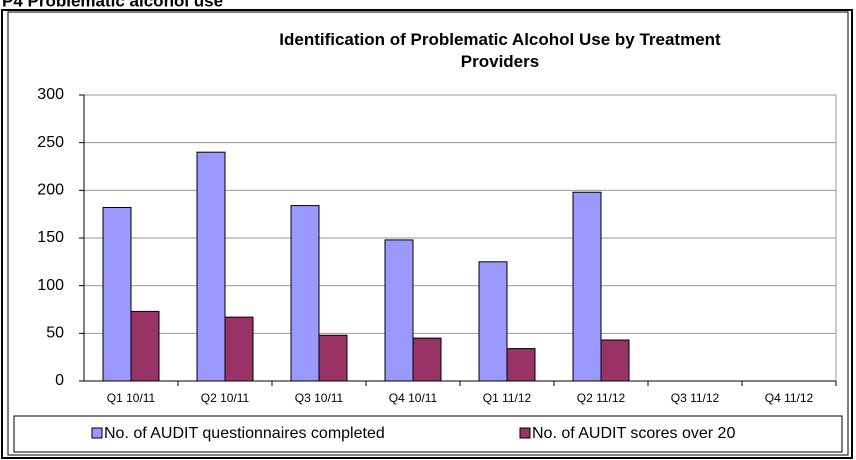 The width and height of the screenshot is (856, 460). What do you see at coordinates (601, 398) in the screenshot?
I see `x-tick-label: Q2 11/12` at bounding box center [601, 398].